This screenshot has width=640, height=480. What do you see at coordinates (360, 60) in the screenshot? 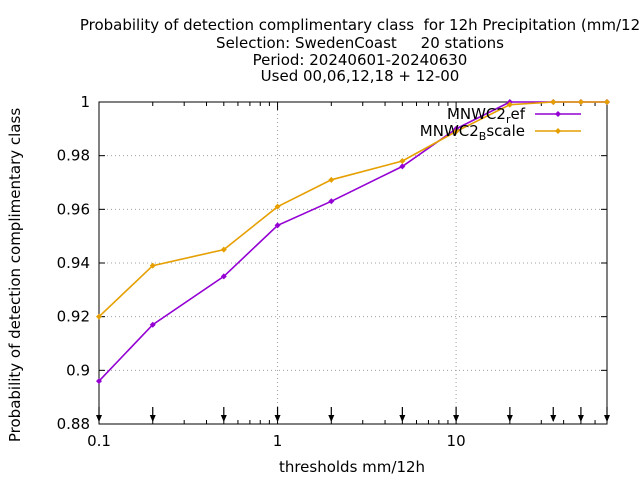
I see `title-line-3: Period: 20240601-20240630` at bounding box center [360, 60].